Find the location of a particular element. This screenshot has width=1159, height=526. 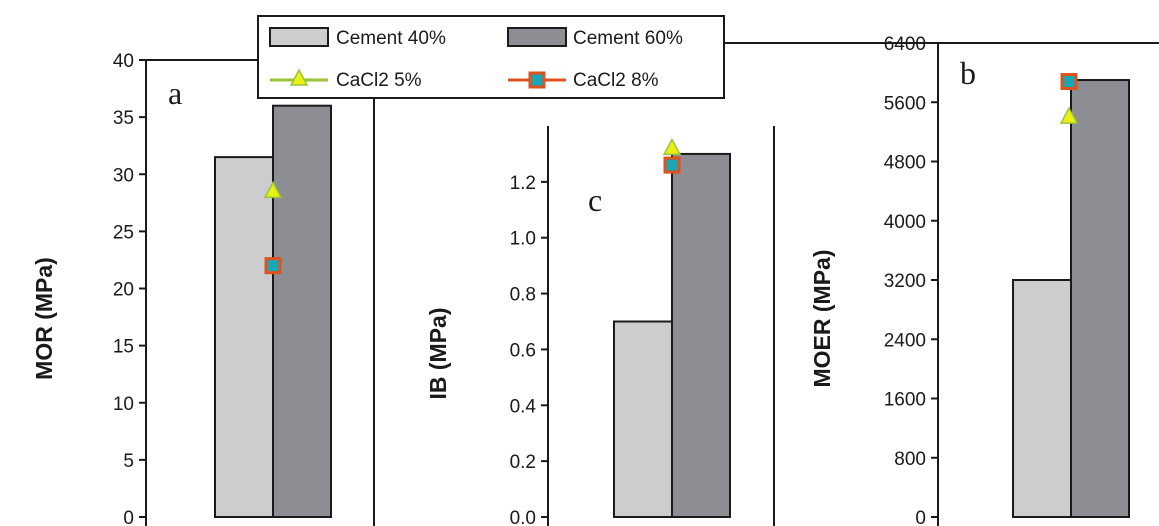

y-tick-label: 800 is located at coordinates (910, 459).